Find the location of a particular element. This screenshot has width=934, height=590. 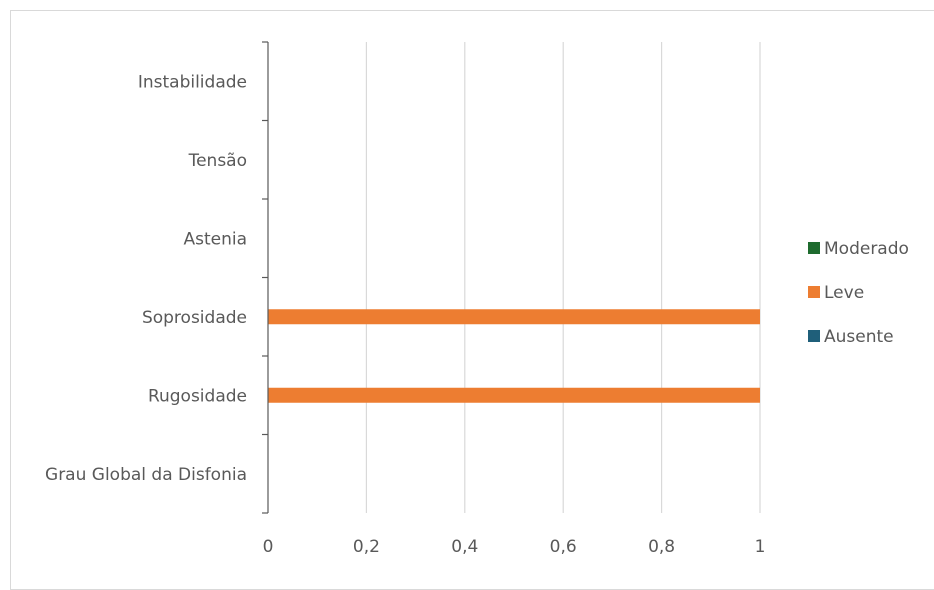

x-tick-label: 0 is located at coordinates (268, 547).